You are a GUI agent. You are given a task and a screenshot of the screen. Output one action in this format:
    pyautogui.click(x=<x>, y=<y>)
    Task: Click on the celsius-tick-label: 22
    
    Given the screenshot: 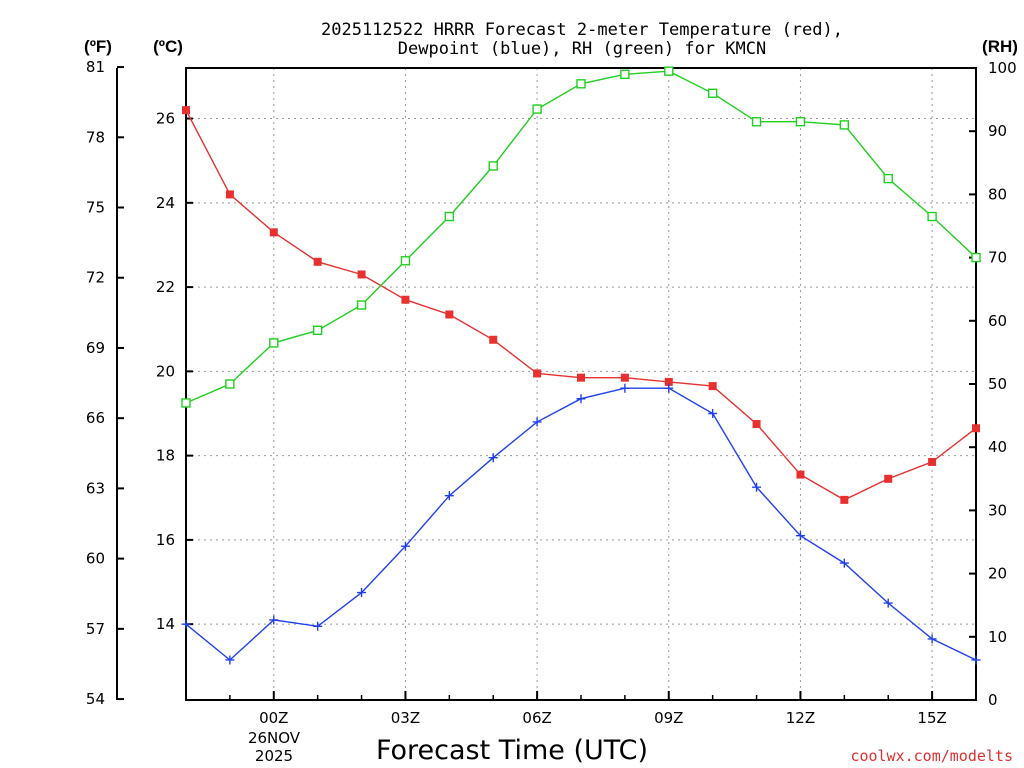 What is the action you would take?
    pyautogui.click(x=165, y=287)
    